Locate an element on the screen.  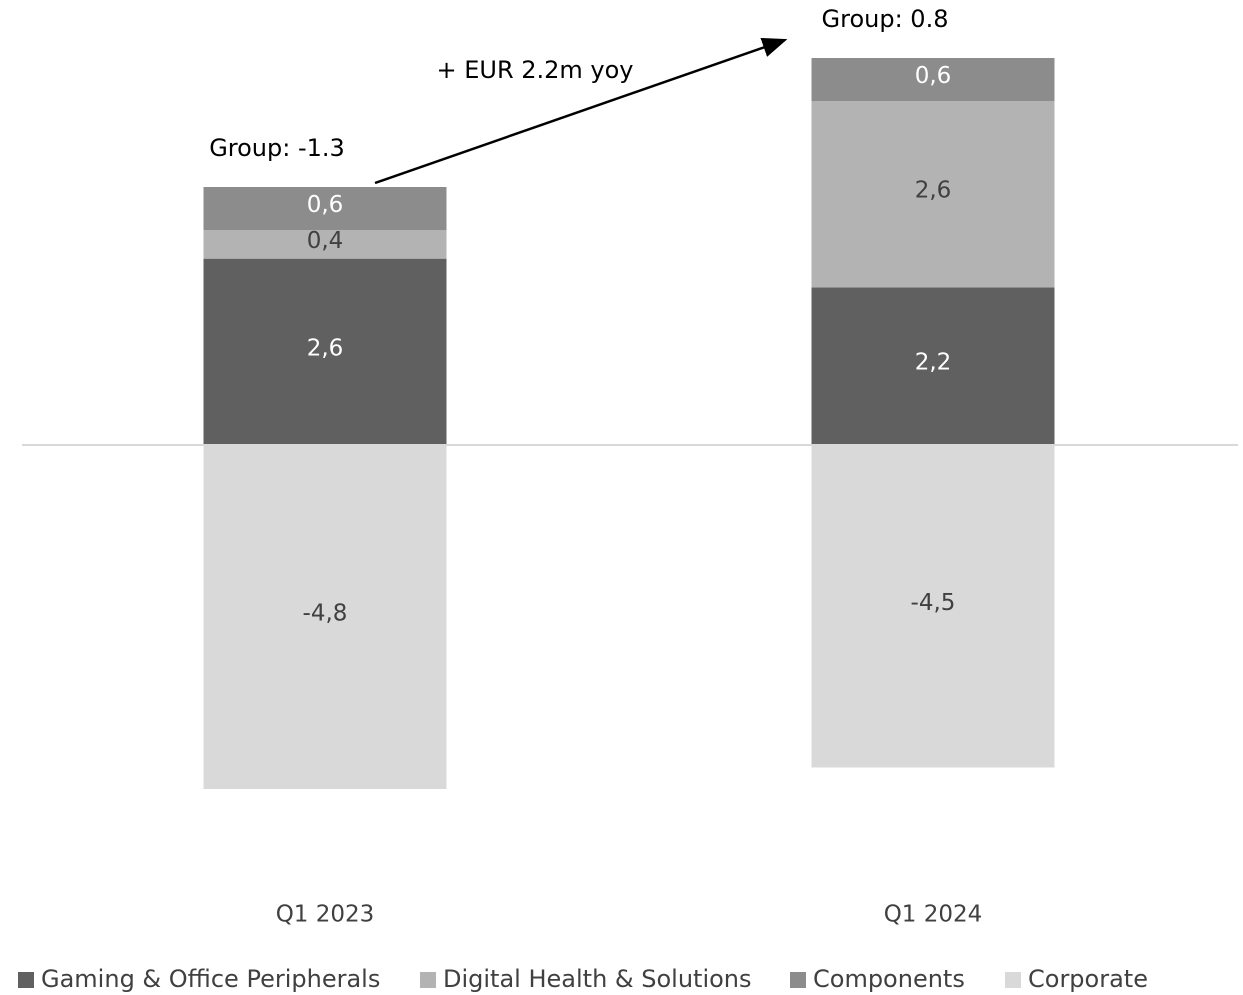
x-tick-label: Q1 2024 is located at coordinates (933, 915).